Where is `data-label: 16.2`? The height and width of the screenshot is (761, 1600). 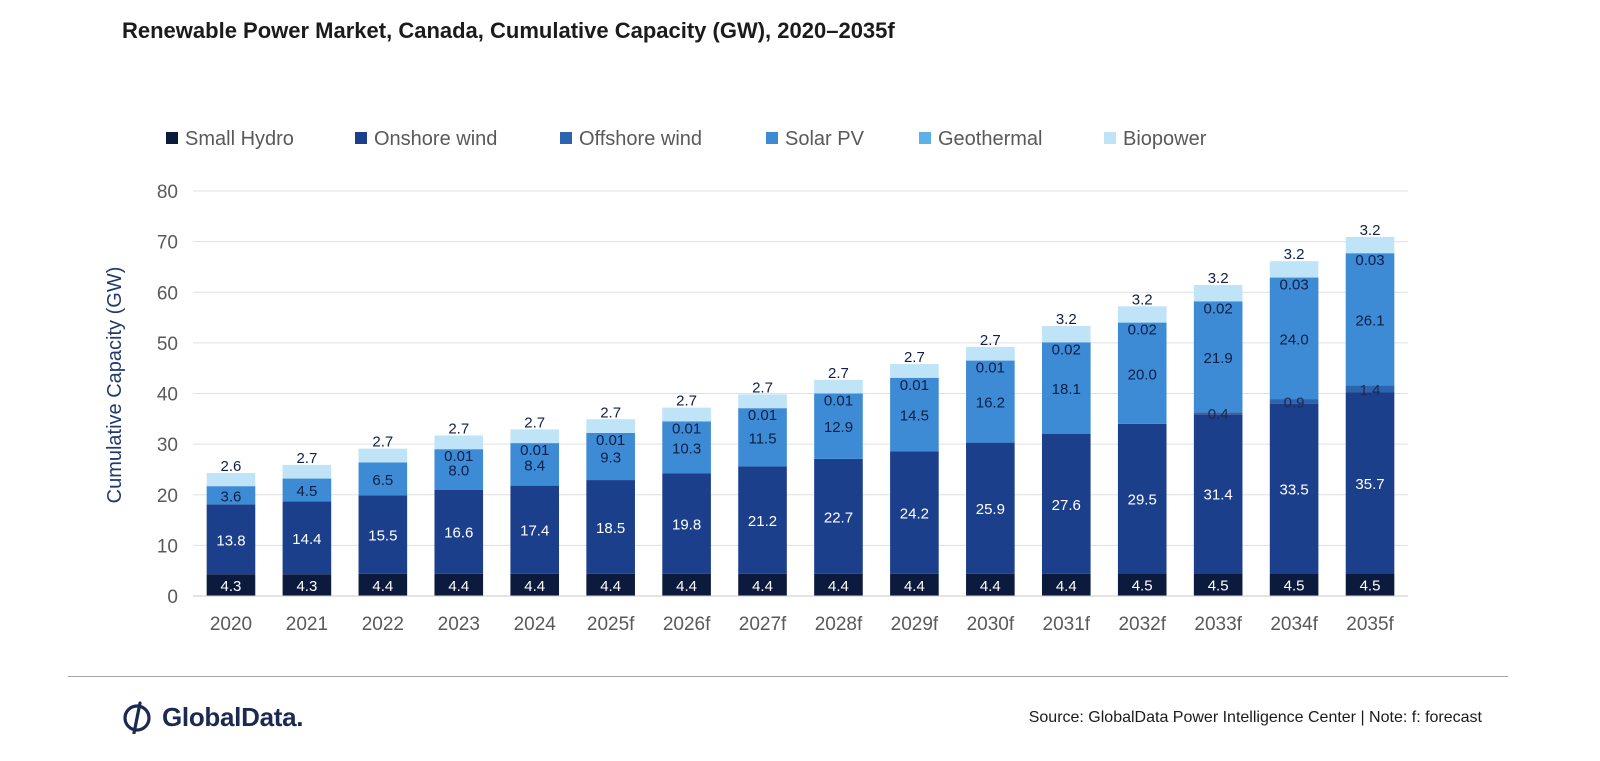 data-label: 16.2 is located at coordinates (990, 403).